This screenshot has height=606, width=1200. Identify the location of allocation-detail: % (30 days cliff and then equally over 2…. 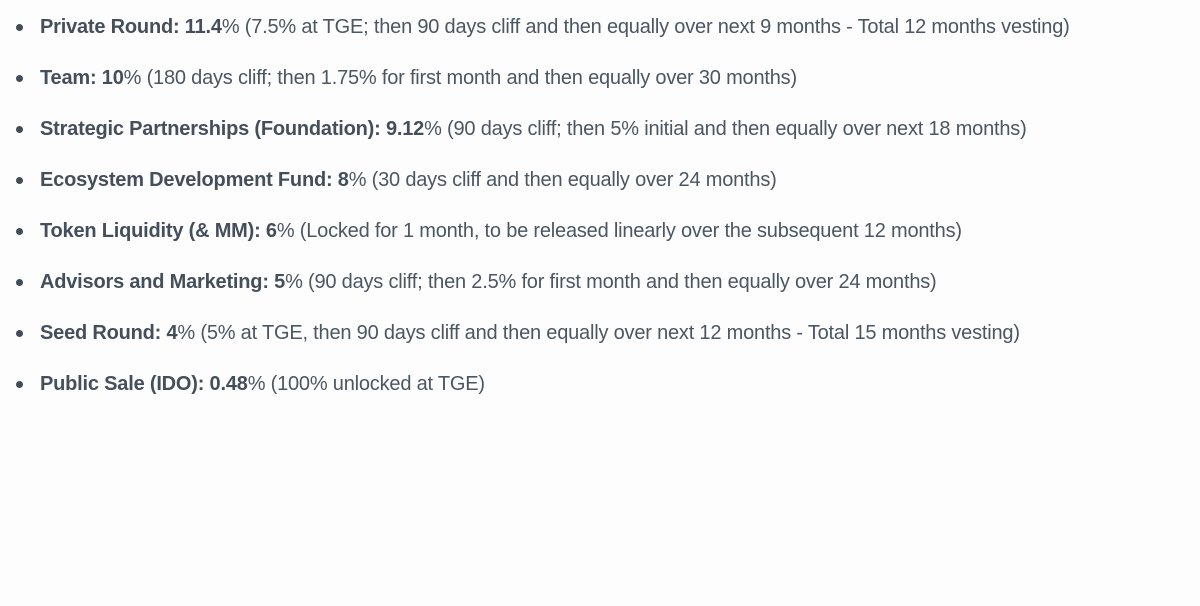
(562, 180).